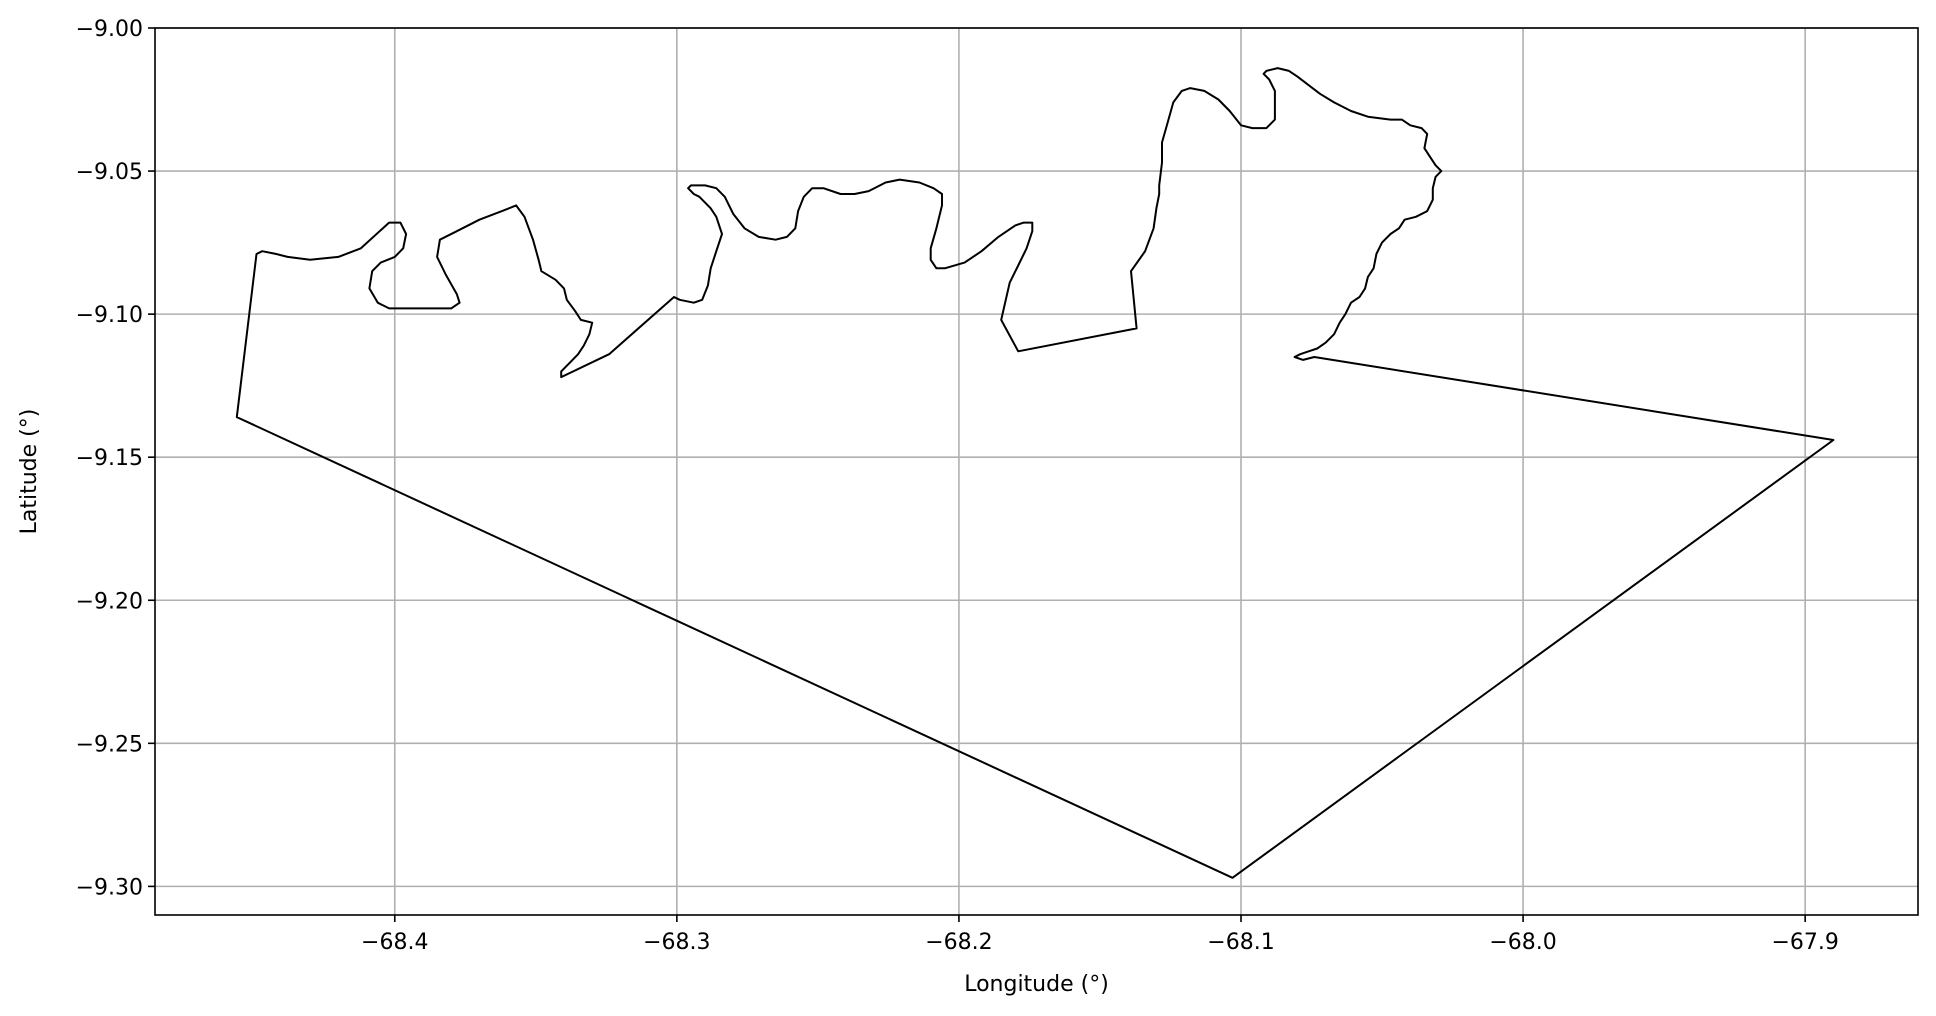  I want to click on x-tick-label: −68.3, so click(676, 942).